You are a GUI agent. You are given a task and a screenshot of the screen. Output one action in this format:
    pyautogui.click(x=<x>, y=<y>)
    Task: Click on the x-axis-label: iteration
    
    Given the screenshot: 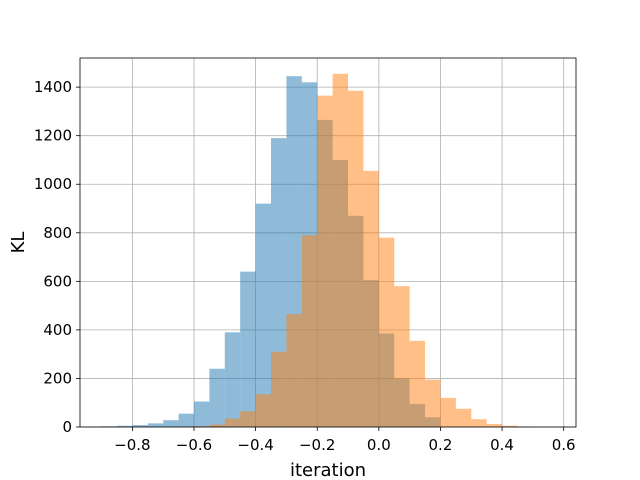 What is the action you would take?
    pyautogui.click(x=328, y=470)
    